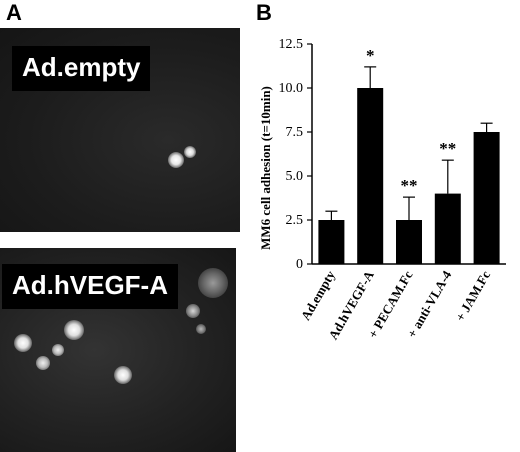 The image size is (520, 452). I want to click on panel-letter-b: B, so click(264, 12).